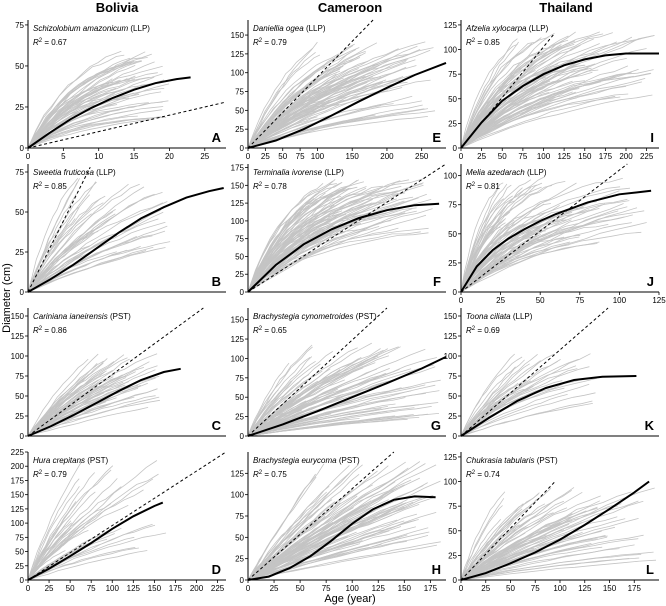 Image resolution: width=666 pixels, height=606 pixels. I want to click on r-squared-value: 0.85, so click(492, 42).